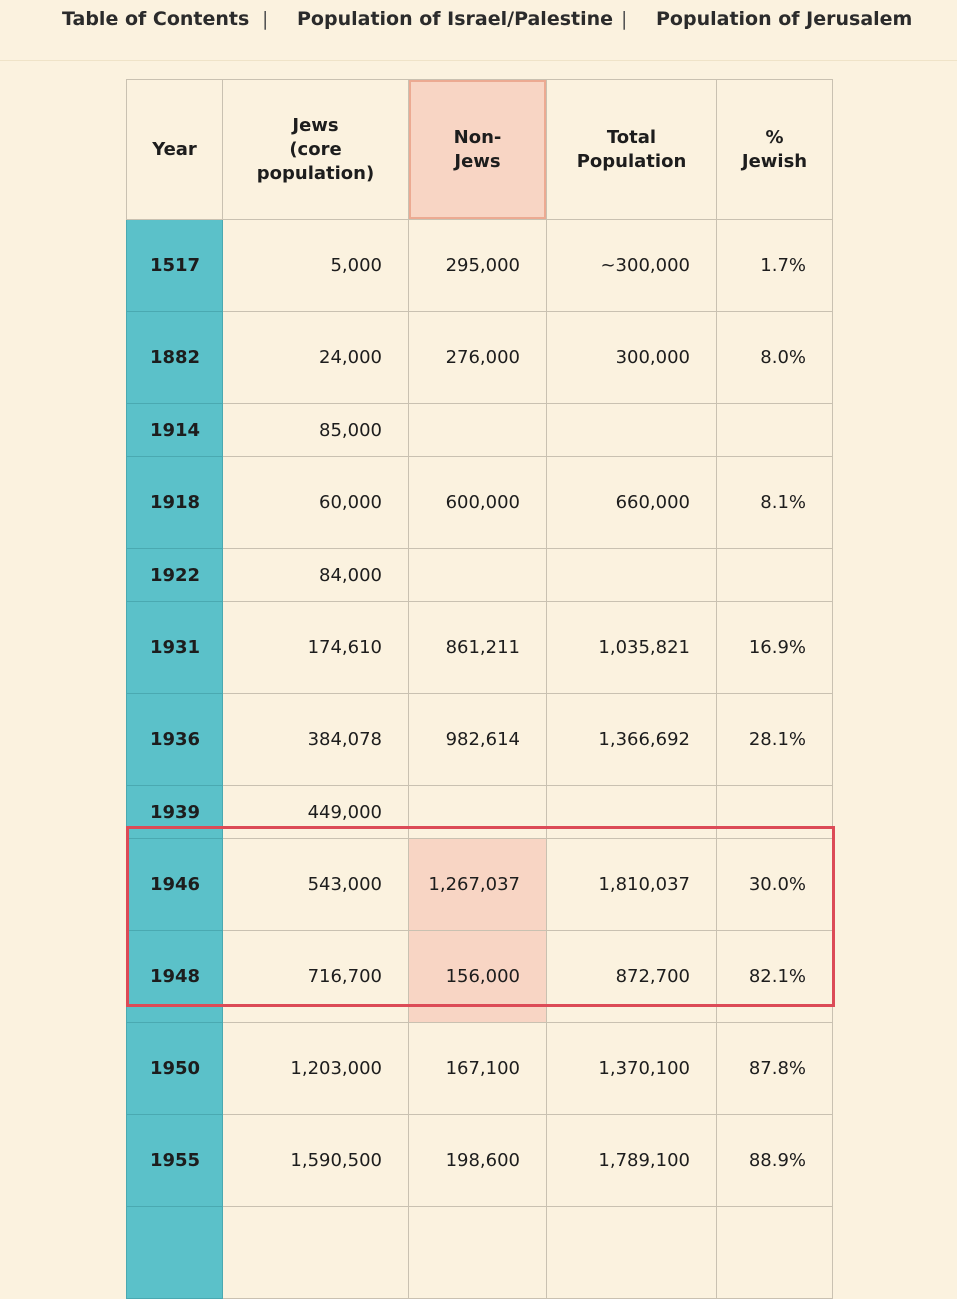 The image size is (957, 1299). I want to click on cell-percent: 82.1%, so click(774, 976).